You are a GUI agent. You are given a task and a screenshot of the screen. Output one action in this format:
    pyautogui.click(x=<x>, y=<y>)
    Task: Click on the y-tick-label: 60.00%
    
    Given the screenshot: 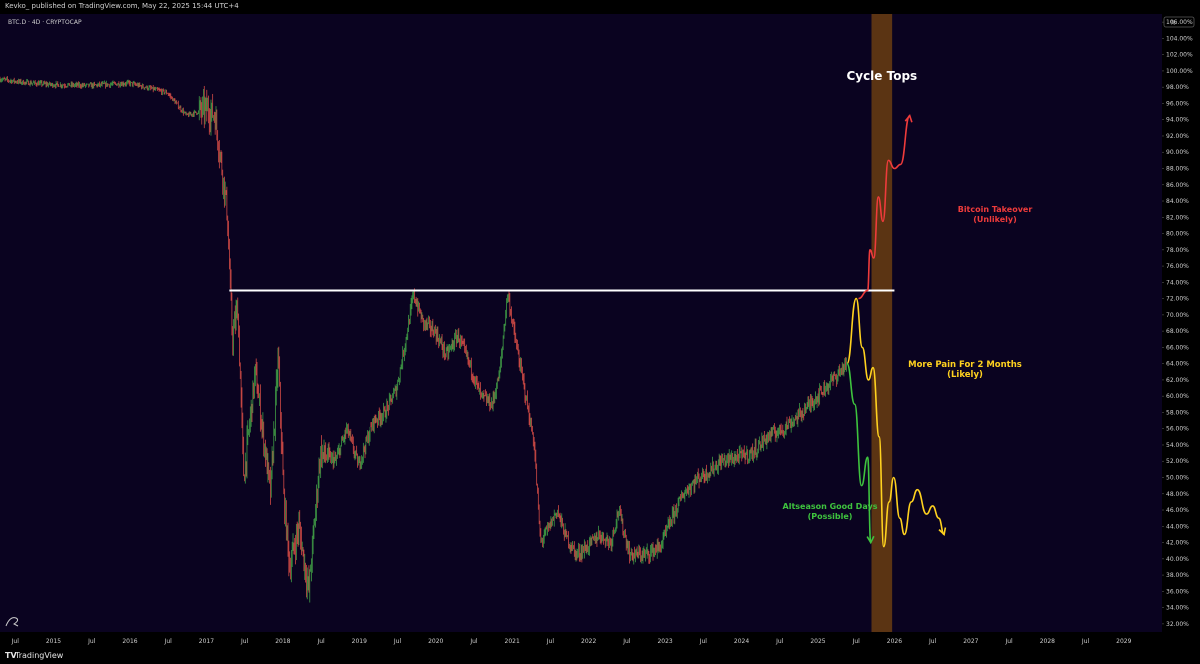 What is the action you would take?
    pyautogui.click(x=1177, y=396)
    